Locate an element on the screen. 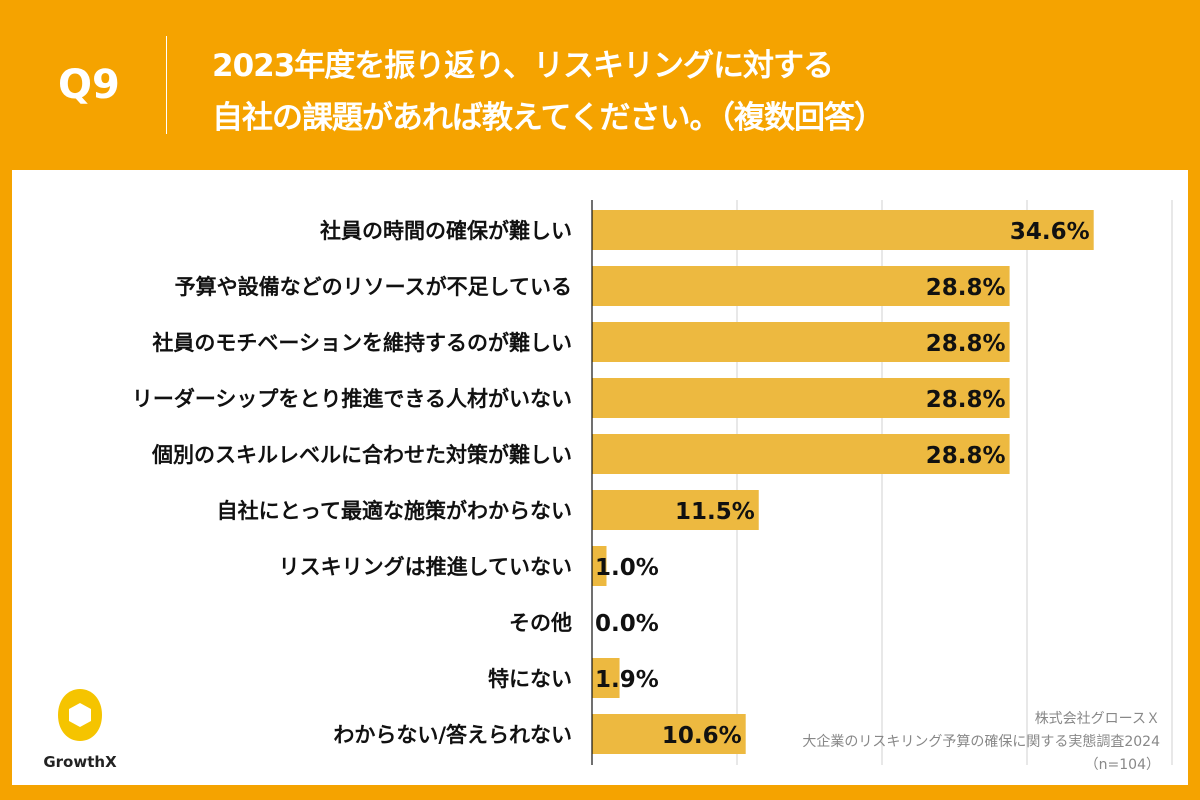  question-number: Q9 is located at coordinates (89, 85).